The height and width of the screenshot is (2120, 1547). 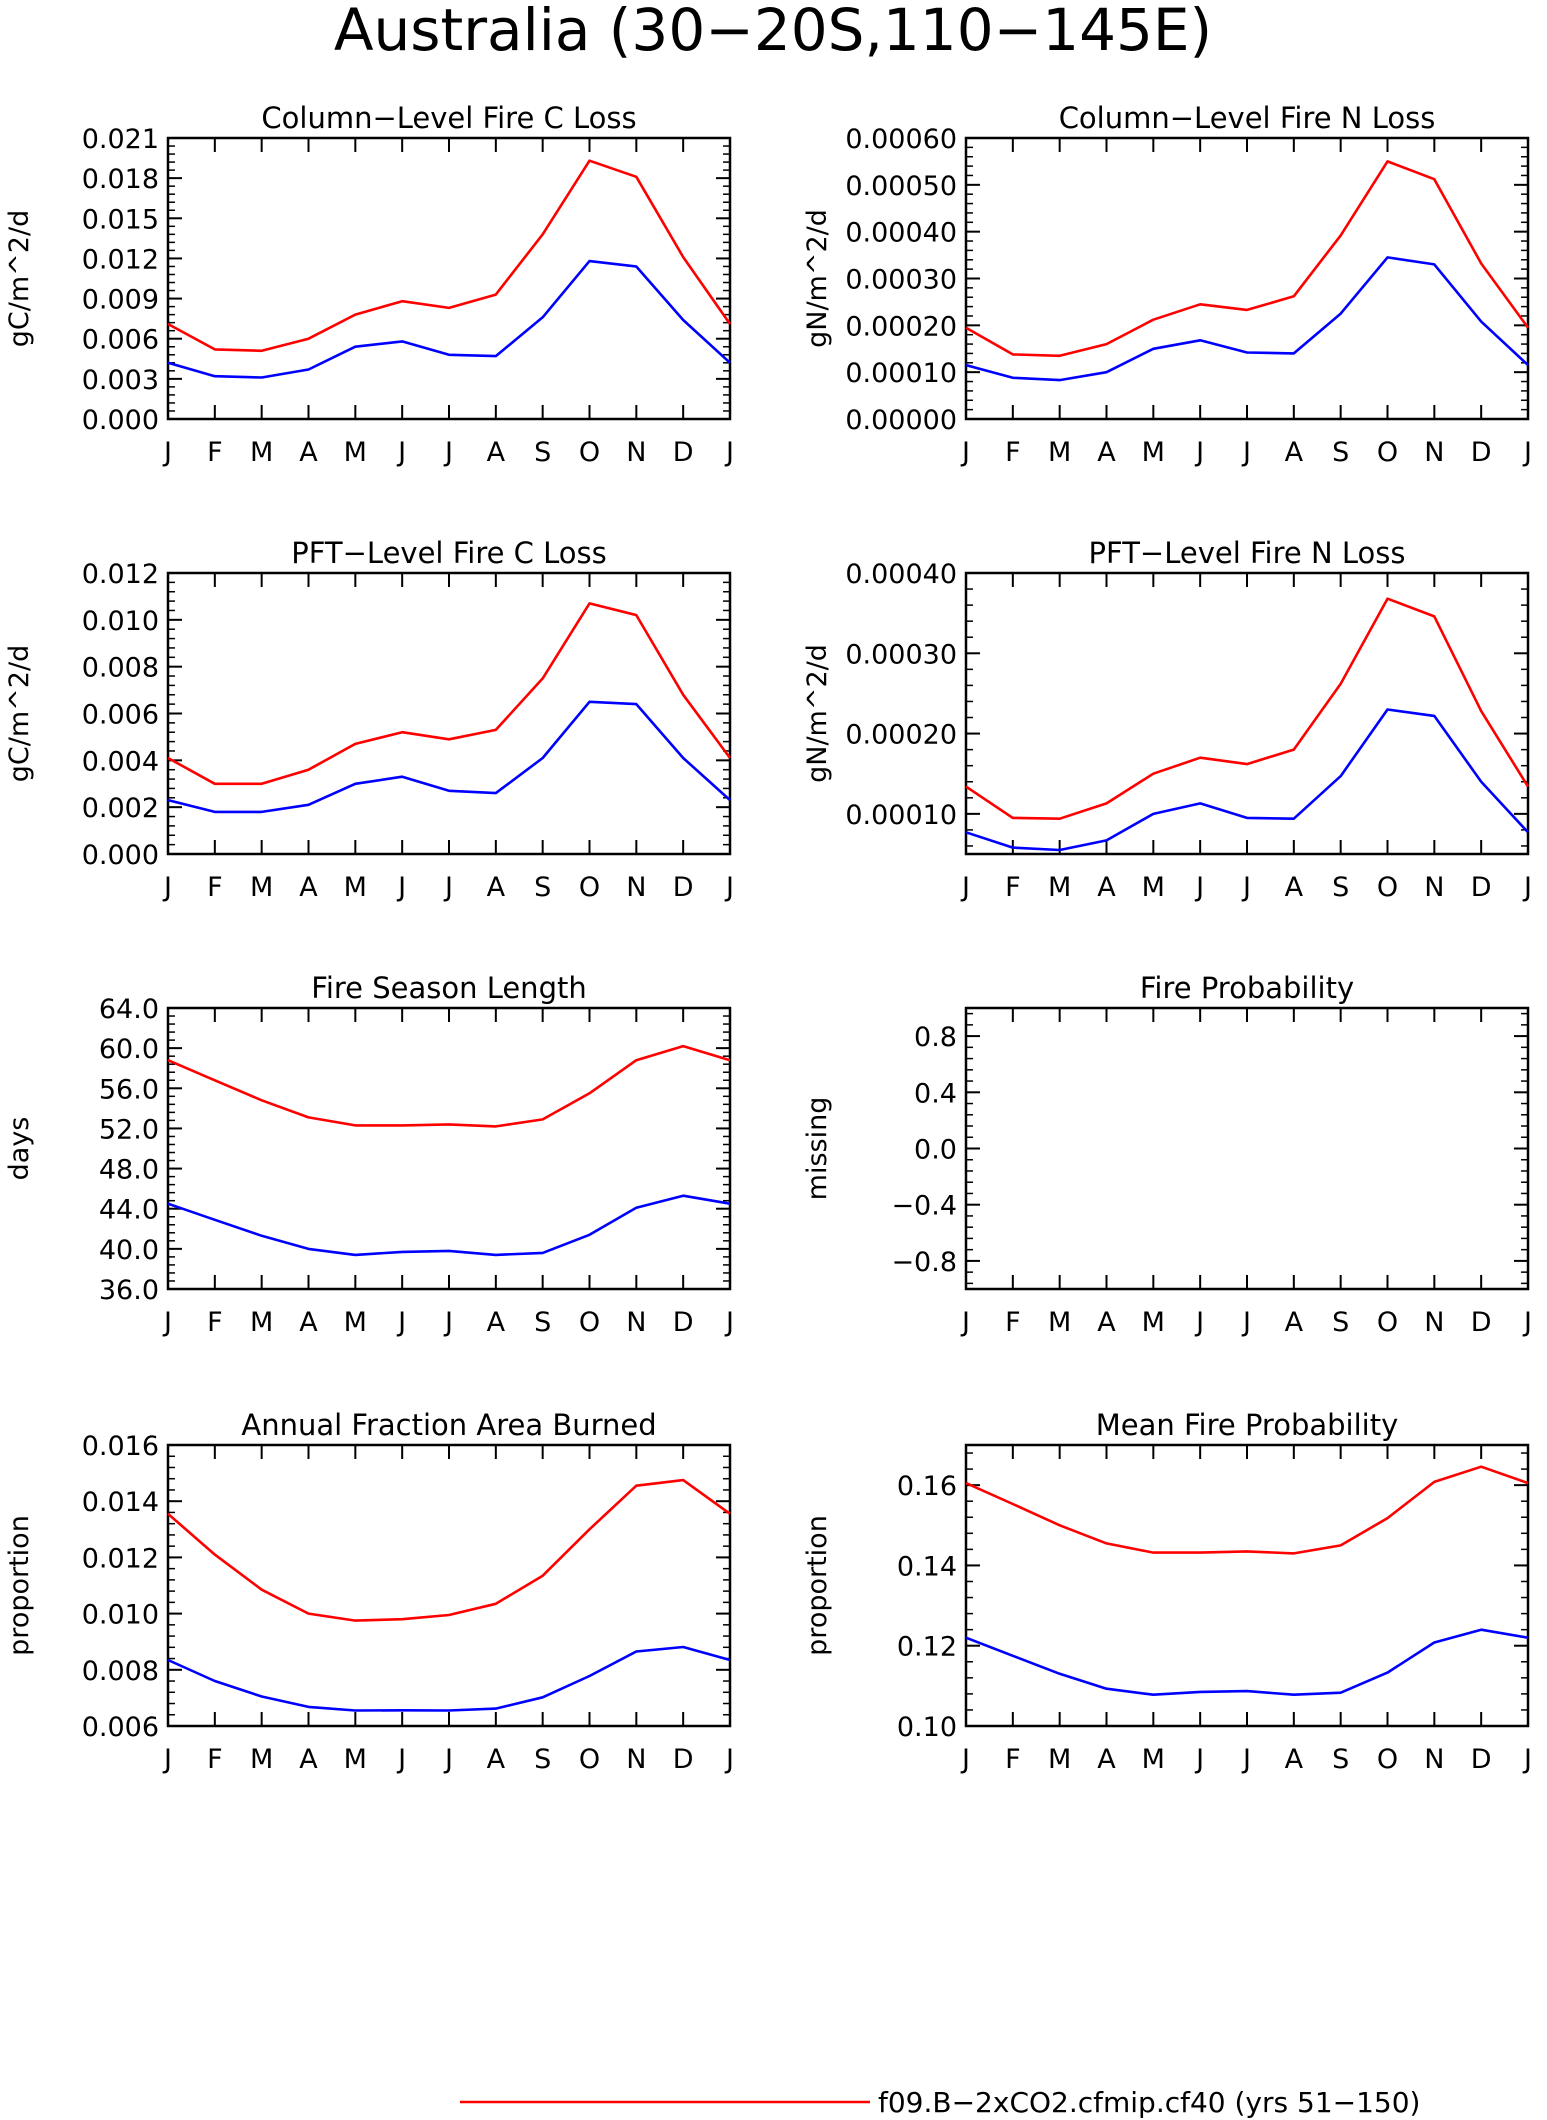 I want to click on y-tick-label: 60.0, so click(x=129, y=1049).